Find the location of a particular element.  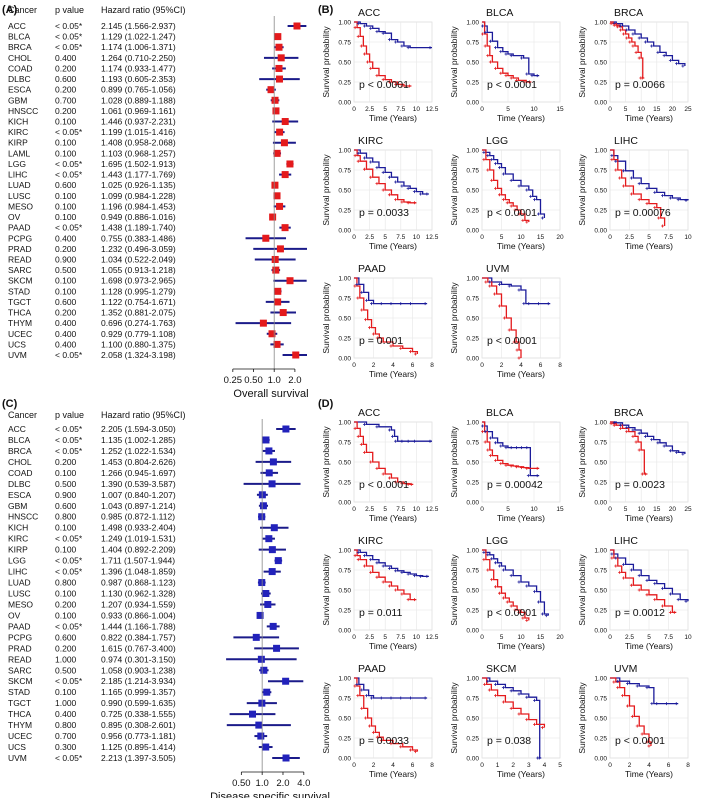

forest-cancer-label: THYM is located at coordinates (20, 323).